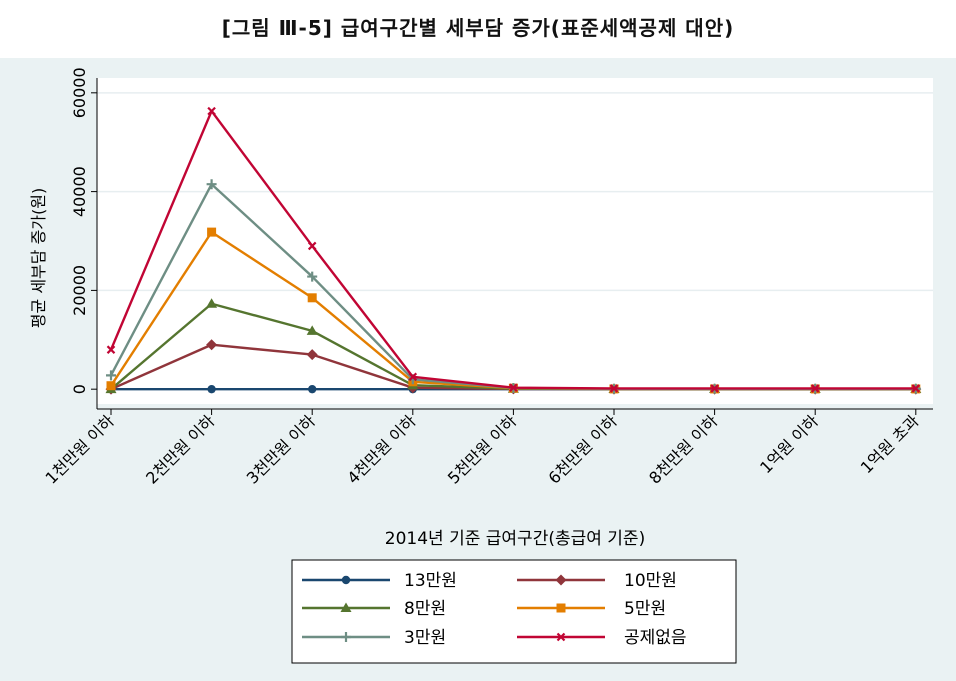  I want to click on legend-item: 5만원, so click(591, 609).